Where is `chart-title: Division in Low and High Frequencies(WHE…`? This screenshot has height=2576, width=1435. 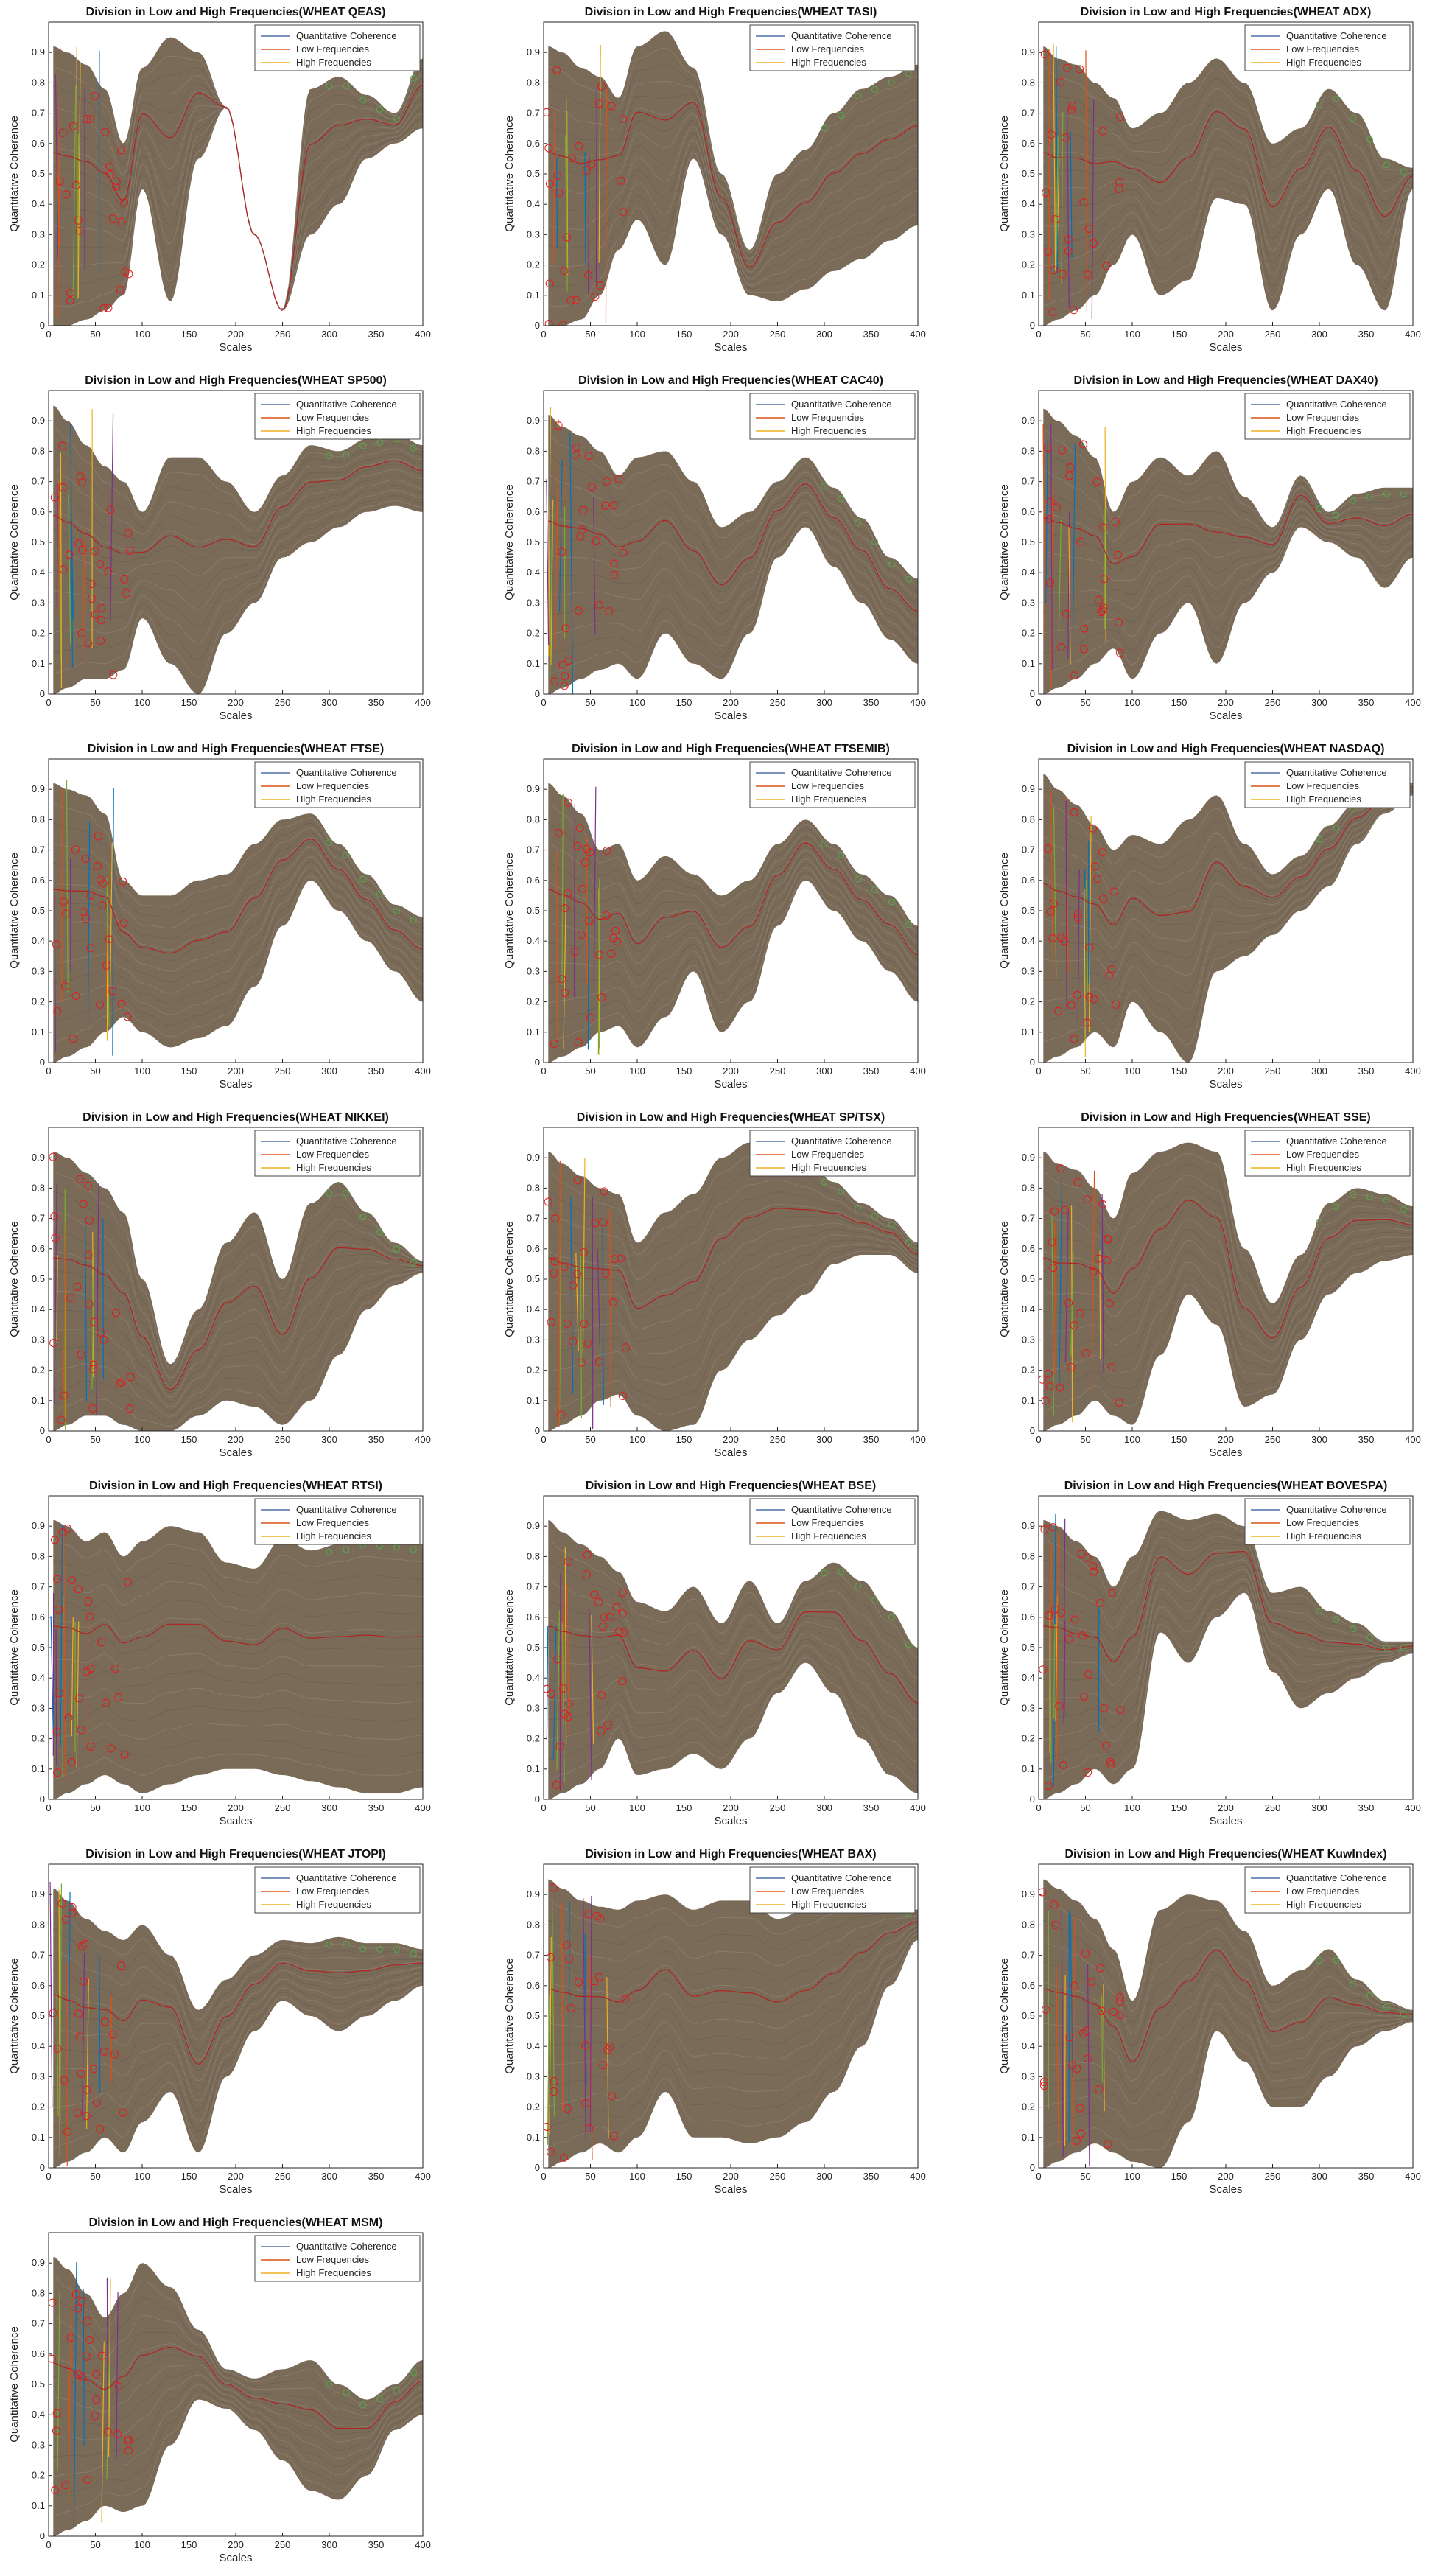
chart-title: Division in Low and High Frequencies(WHE… is located at coordinates (235, 1486).